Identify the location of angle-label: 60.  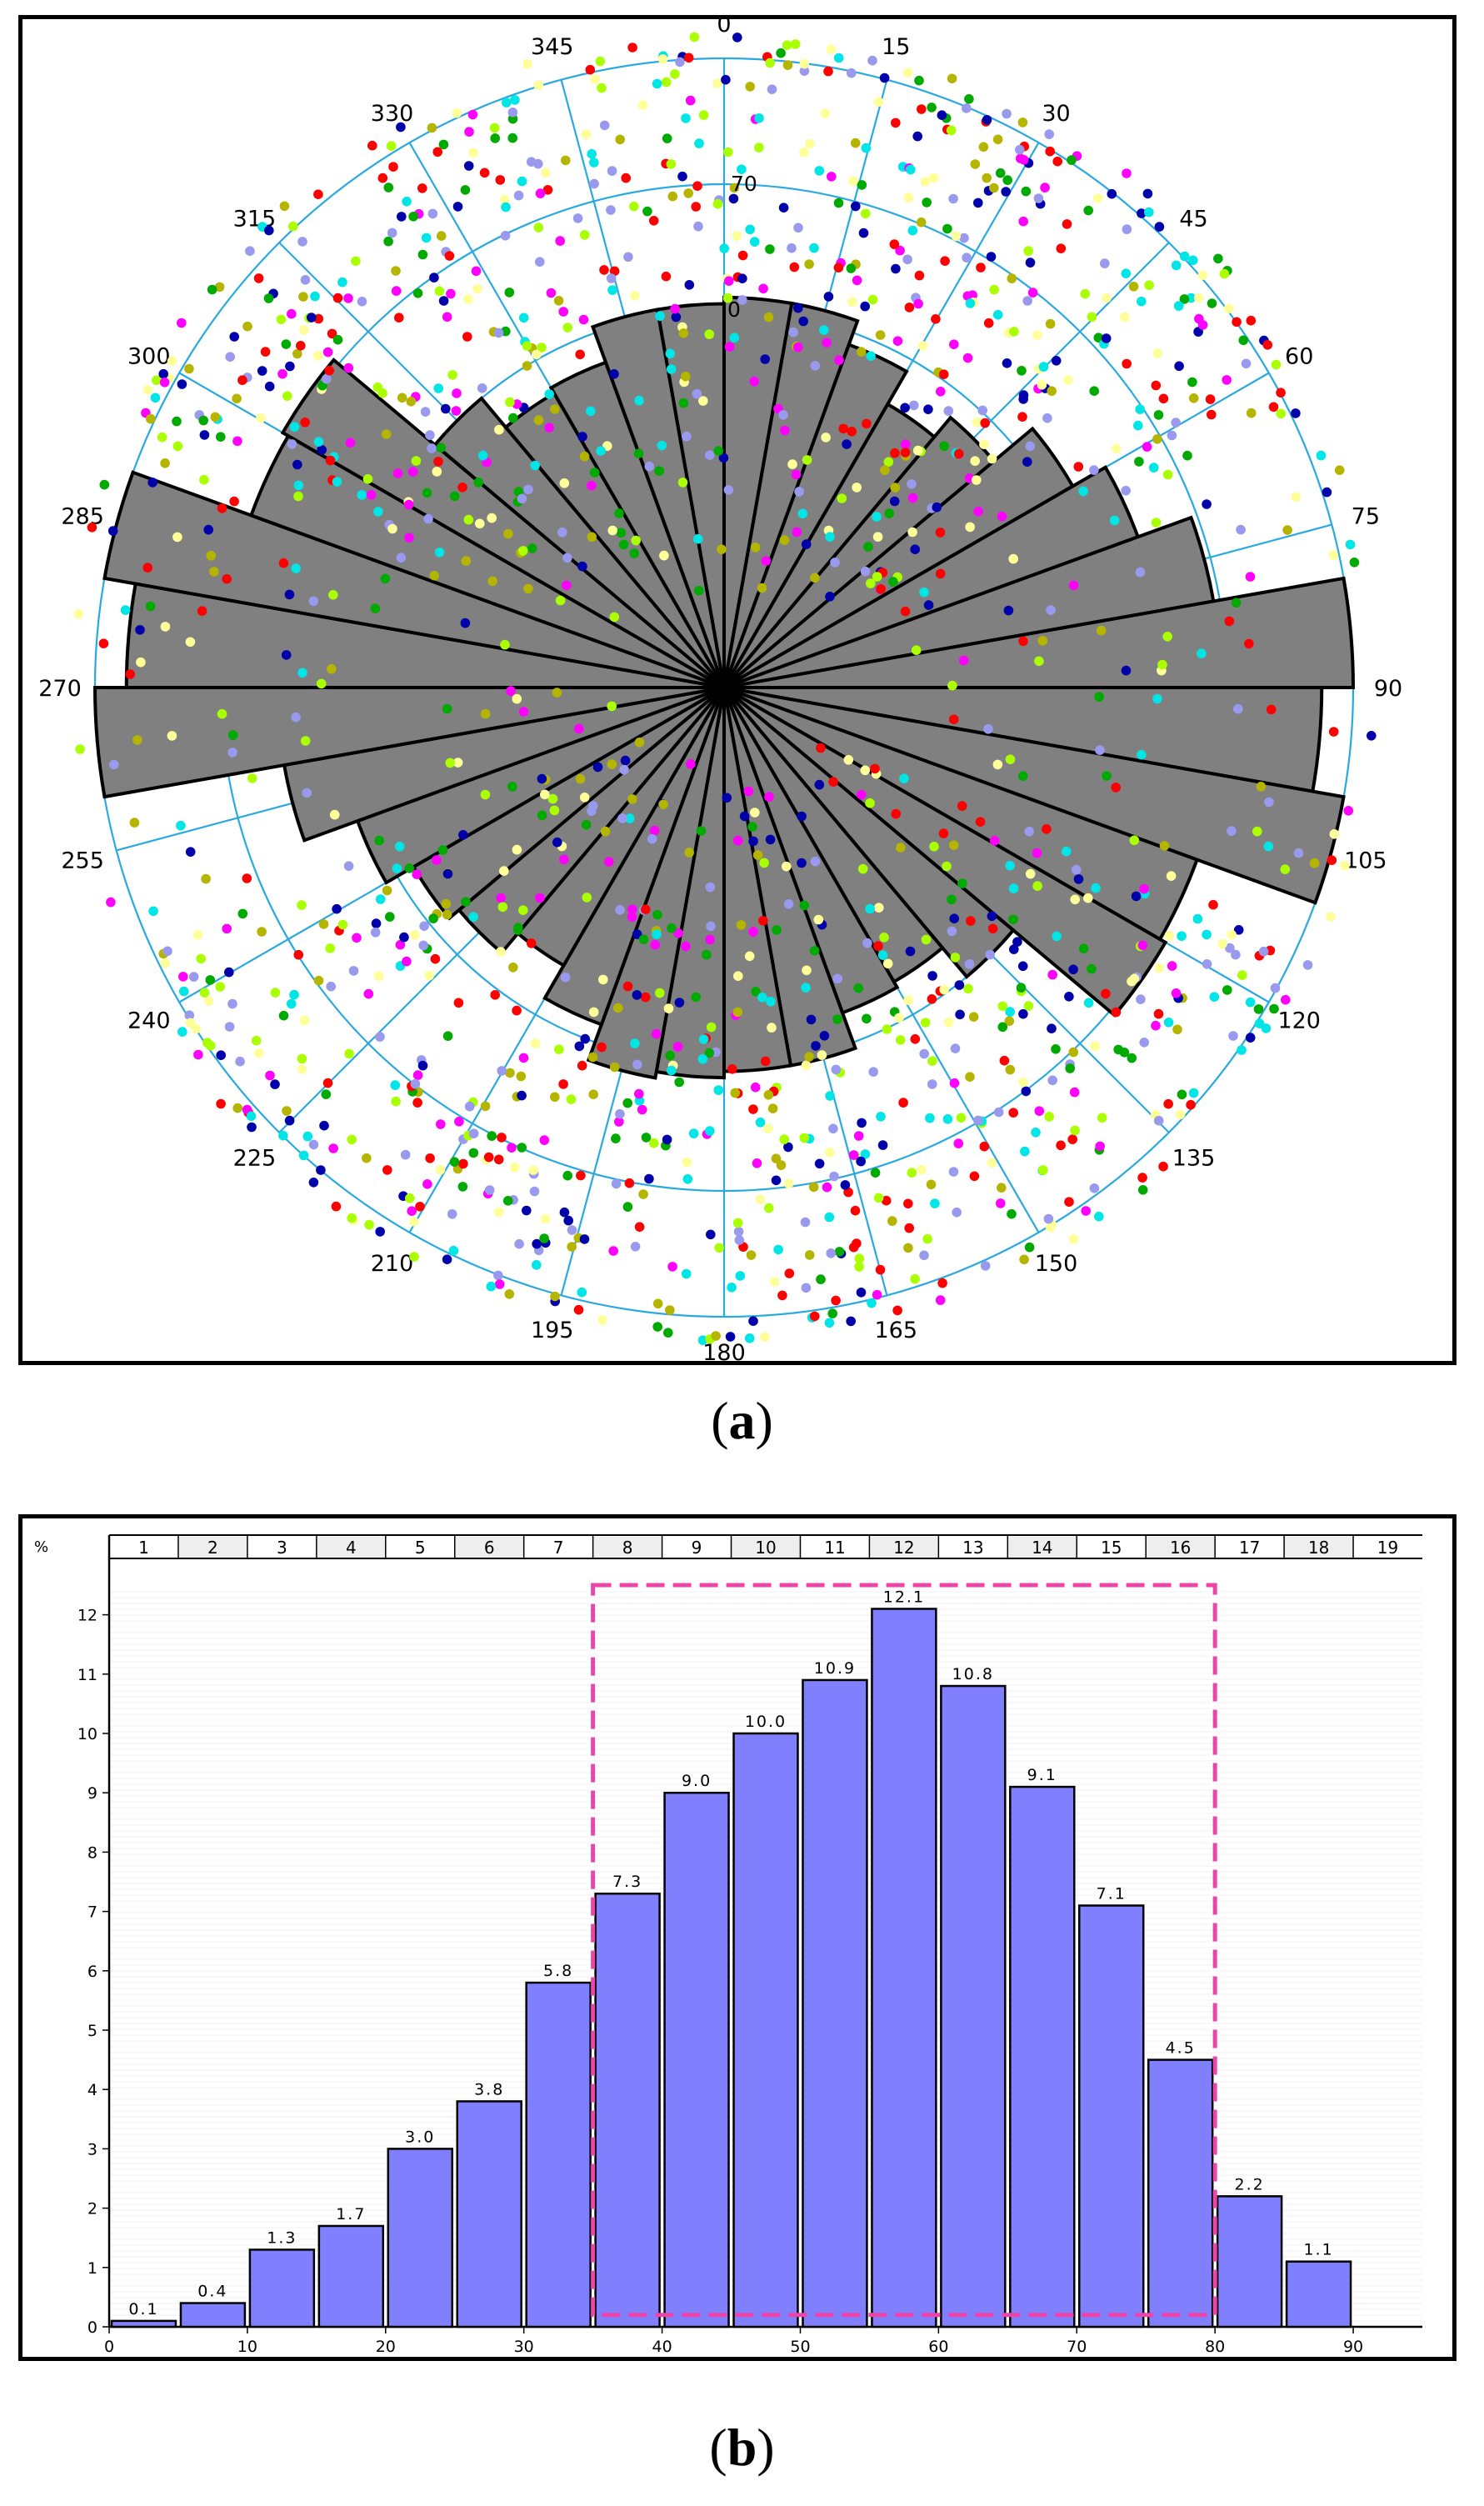
(1299, 357).